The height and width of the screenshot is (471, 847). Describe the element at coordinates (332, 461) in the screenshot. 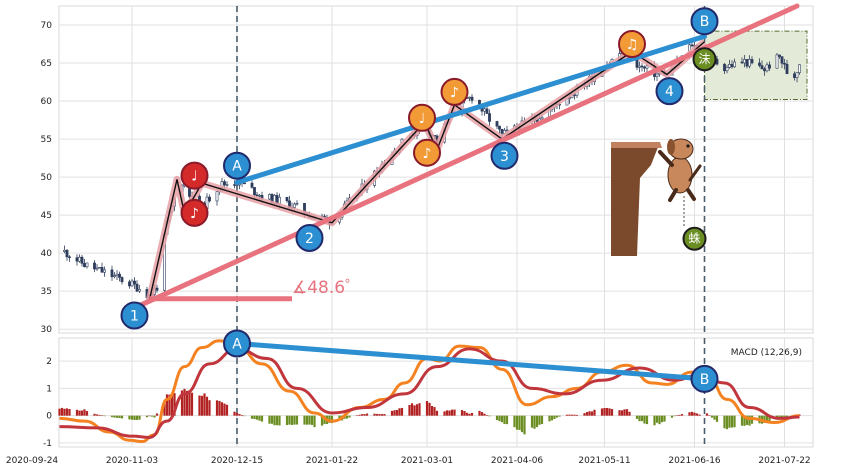

I see `x-tick-label: 2021-01-22` at that location.